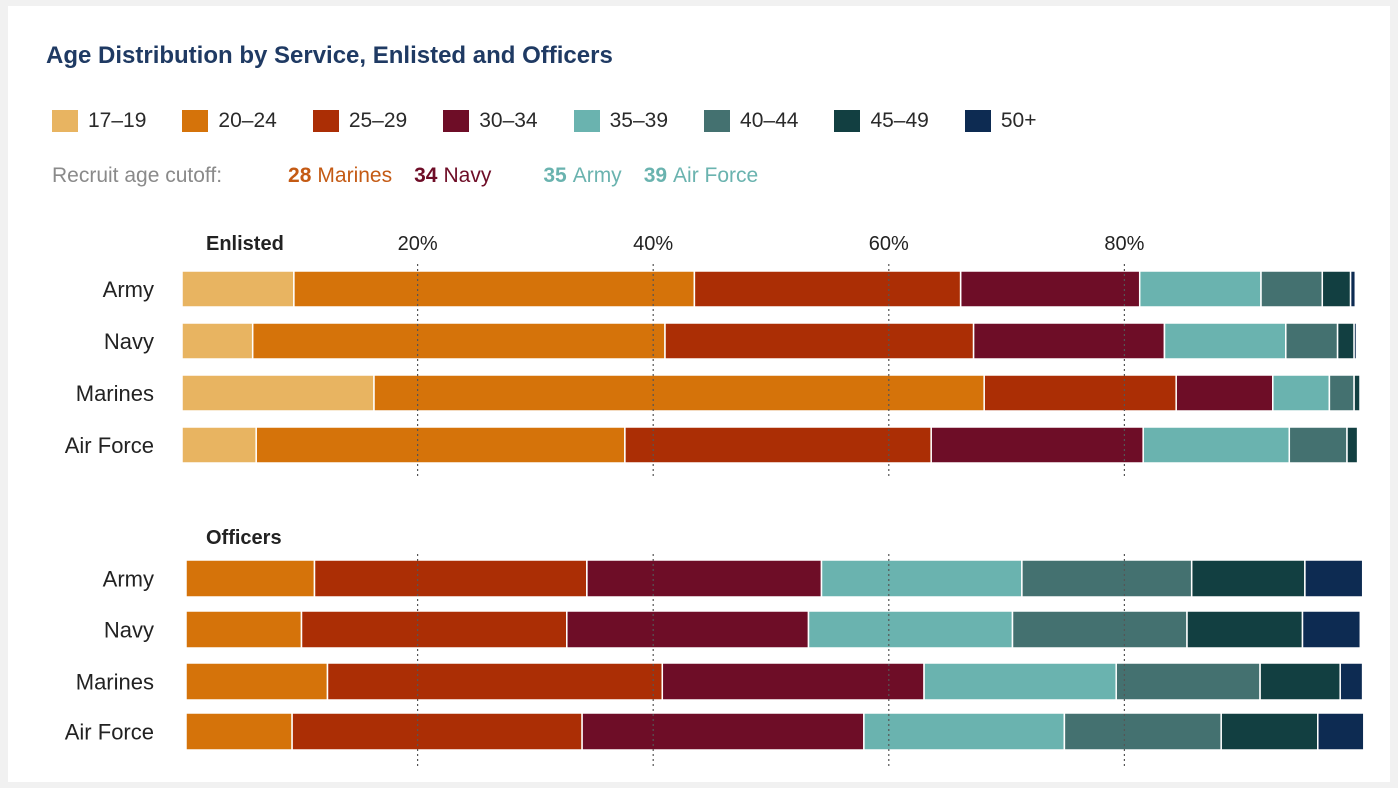 This screenshot has width=1398, height=788. I want to click on x-tick-label: 60%, so click(889, 244).